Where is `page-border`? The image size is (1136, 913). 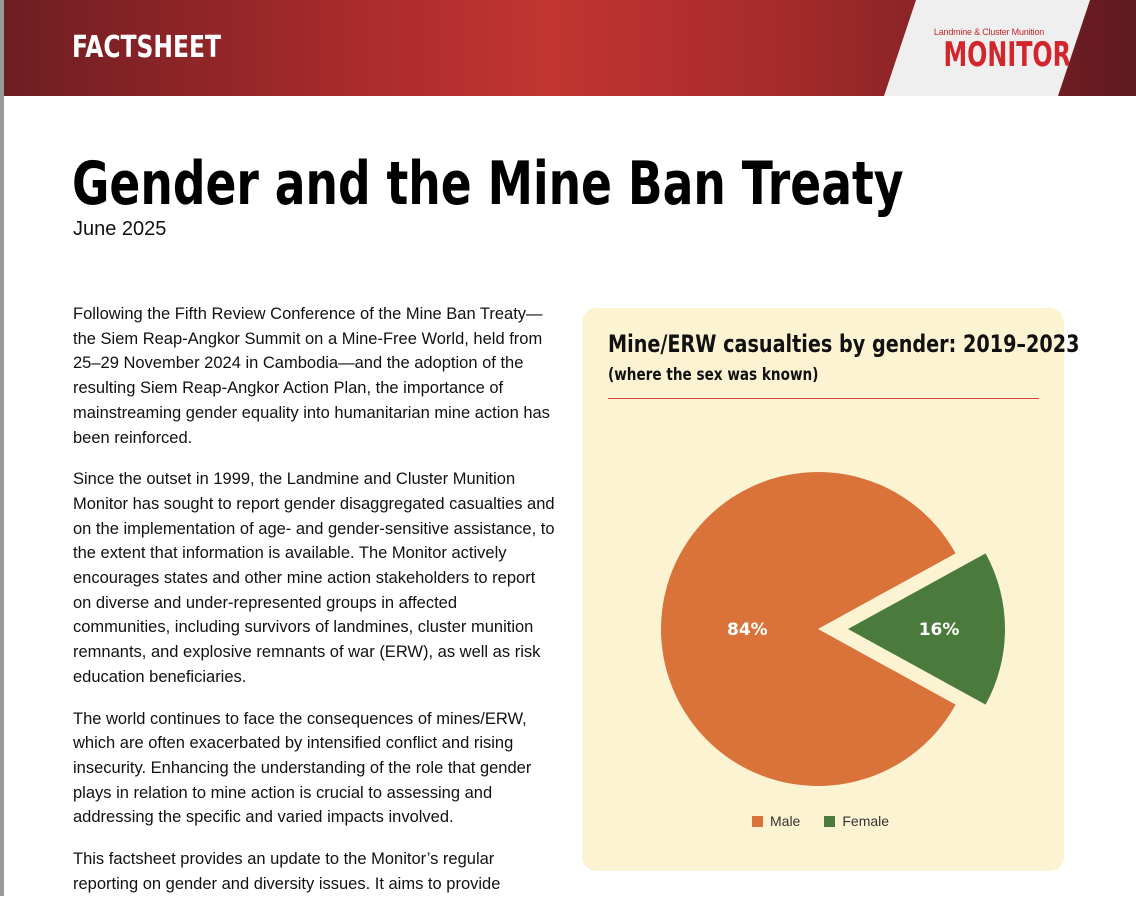 page-border is located at coordinates (2, 448).